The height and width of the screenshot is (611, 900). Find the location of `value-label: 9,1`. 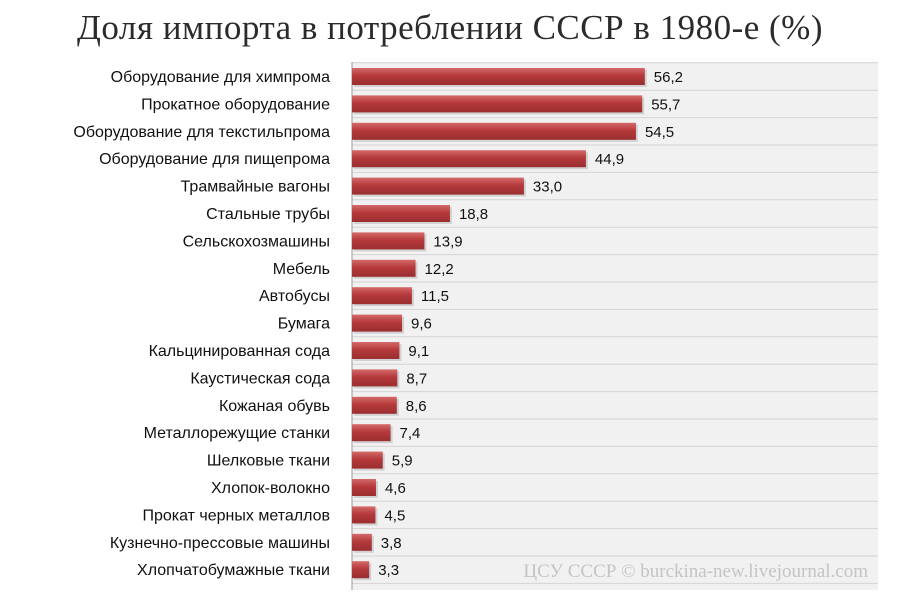

value-label: 9,1 is located at coordinates (418, 351).